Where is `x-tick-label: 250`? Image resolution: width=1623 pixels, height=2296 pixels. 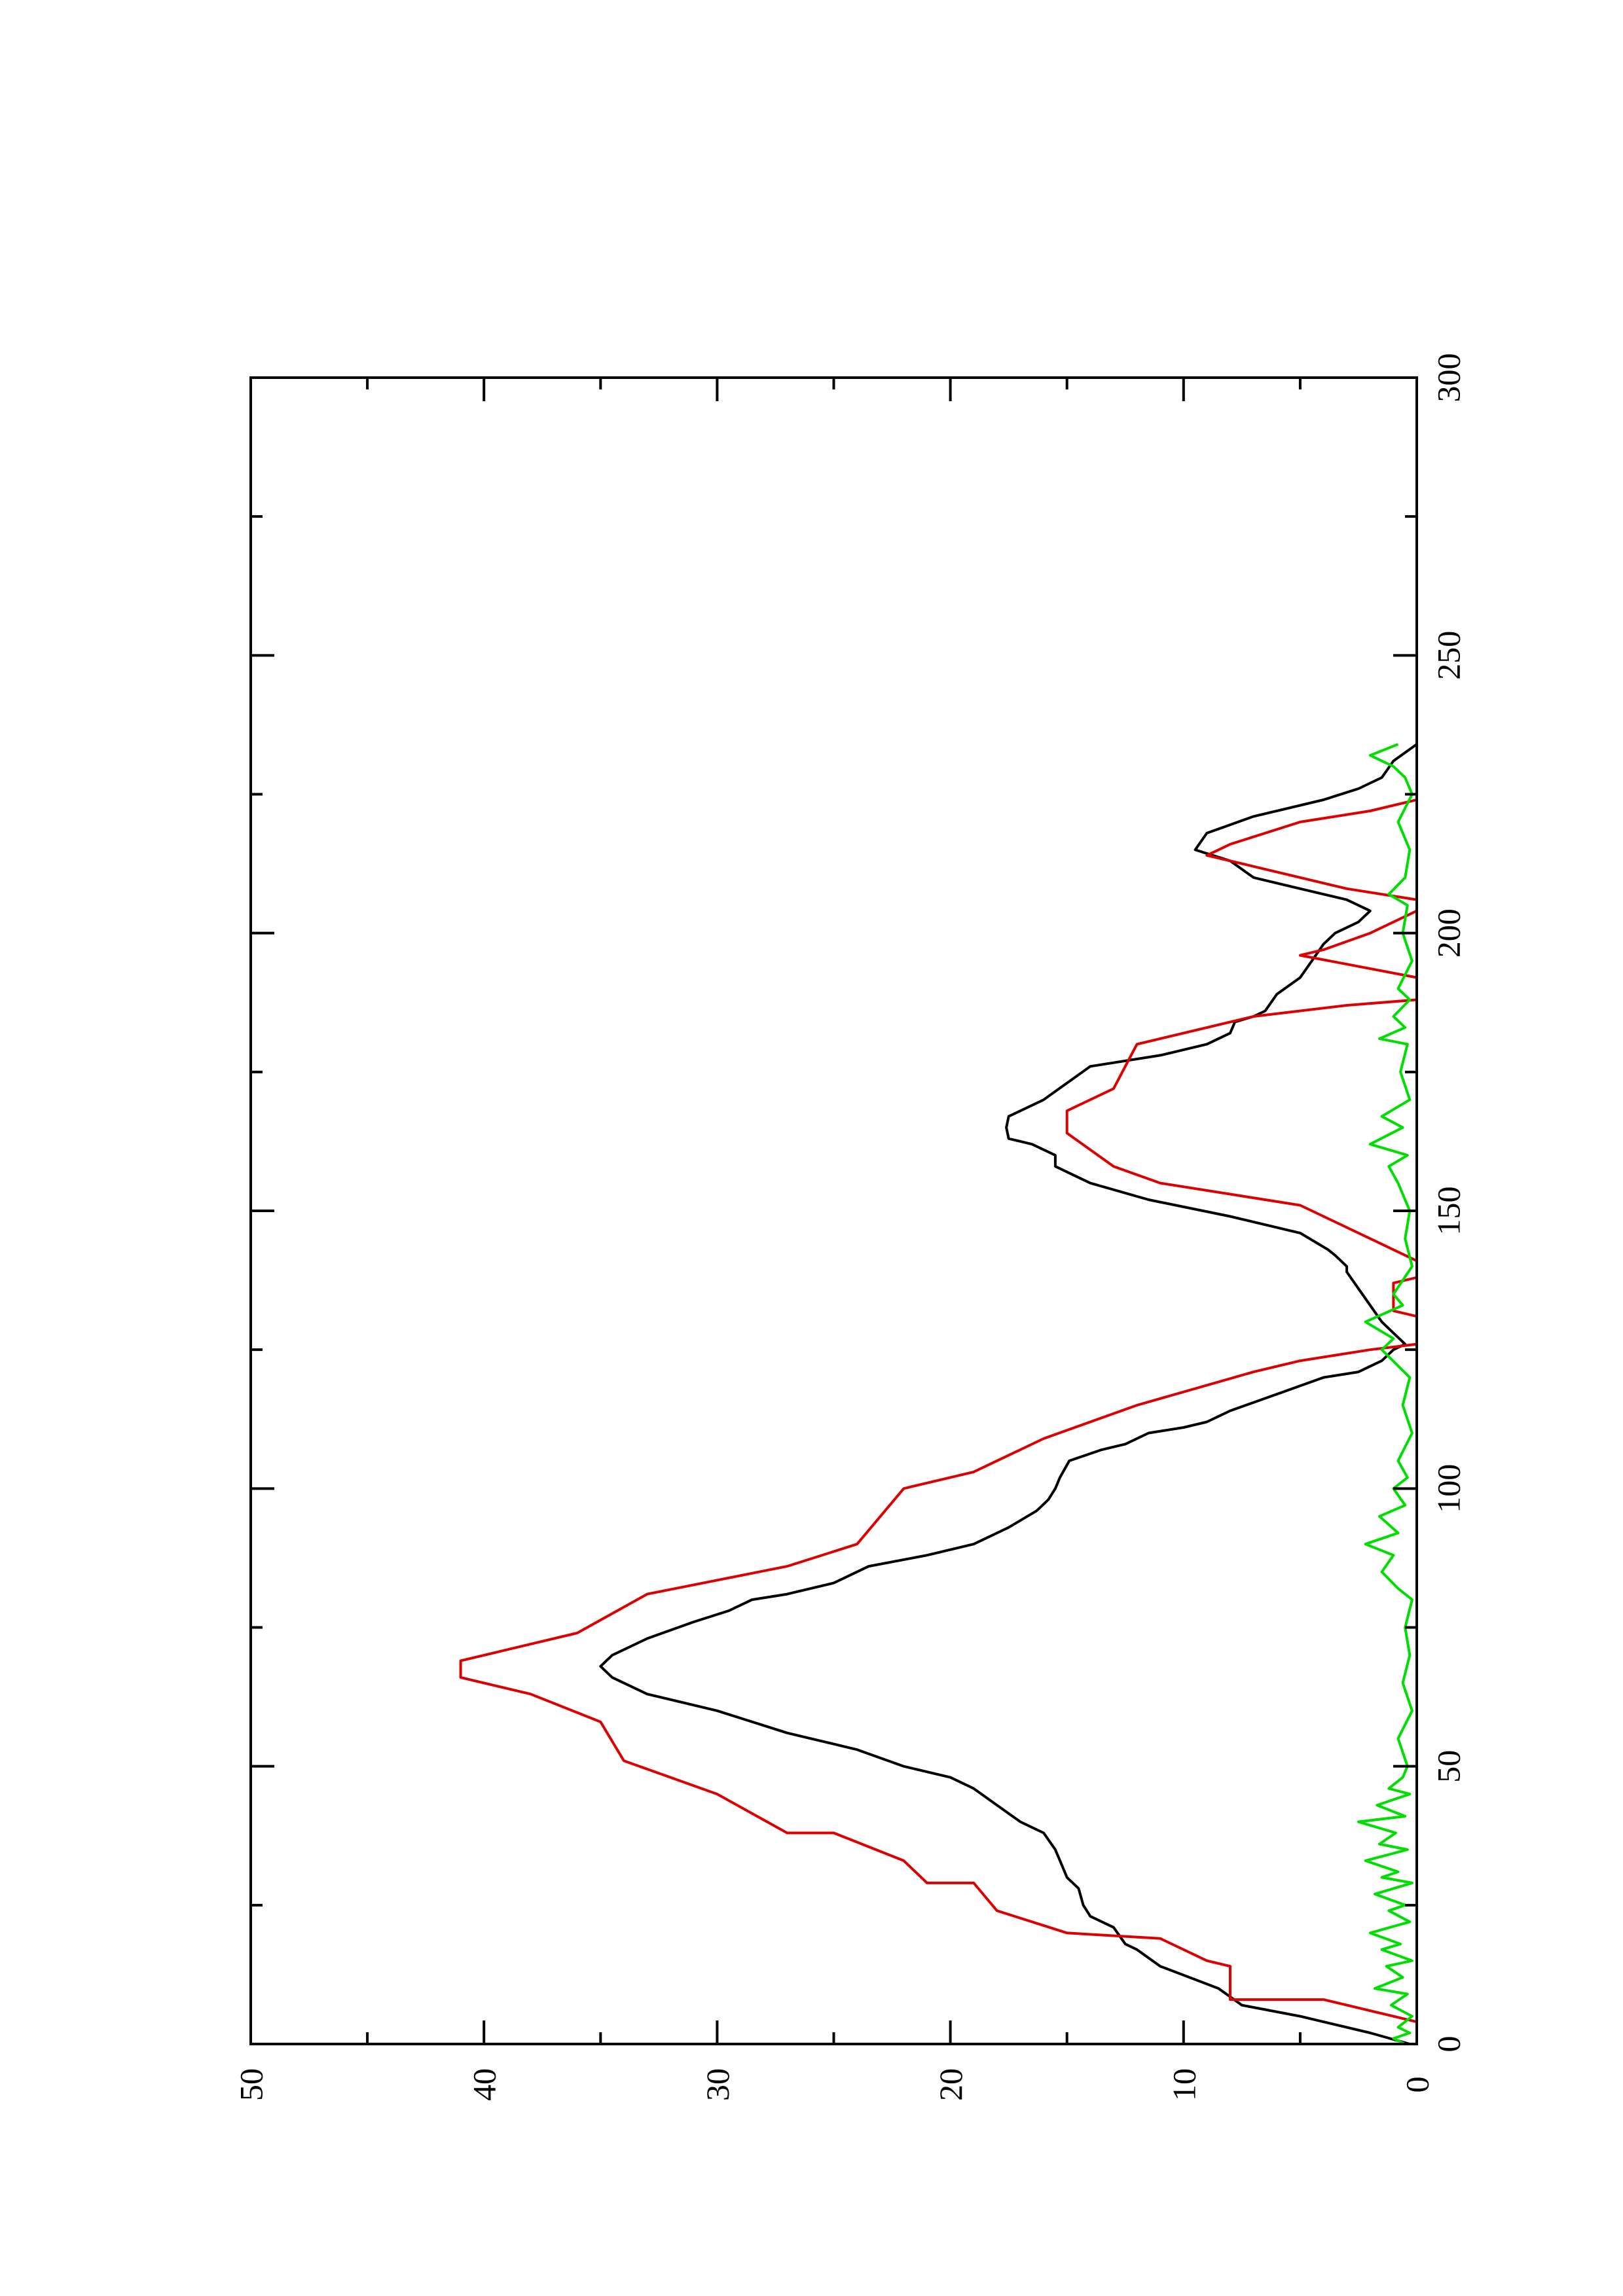
x-tick-label: 250 is located at coordinates (1449, 655).